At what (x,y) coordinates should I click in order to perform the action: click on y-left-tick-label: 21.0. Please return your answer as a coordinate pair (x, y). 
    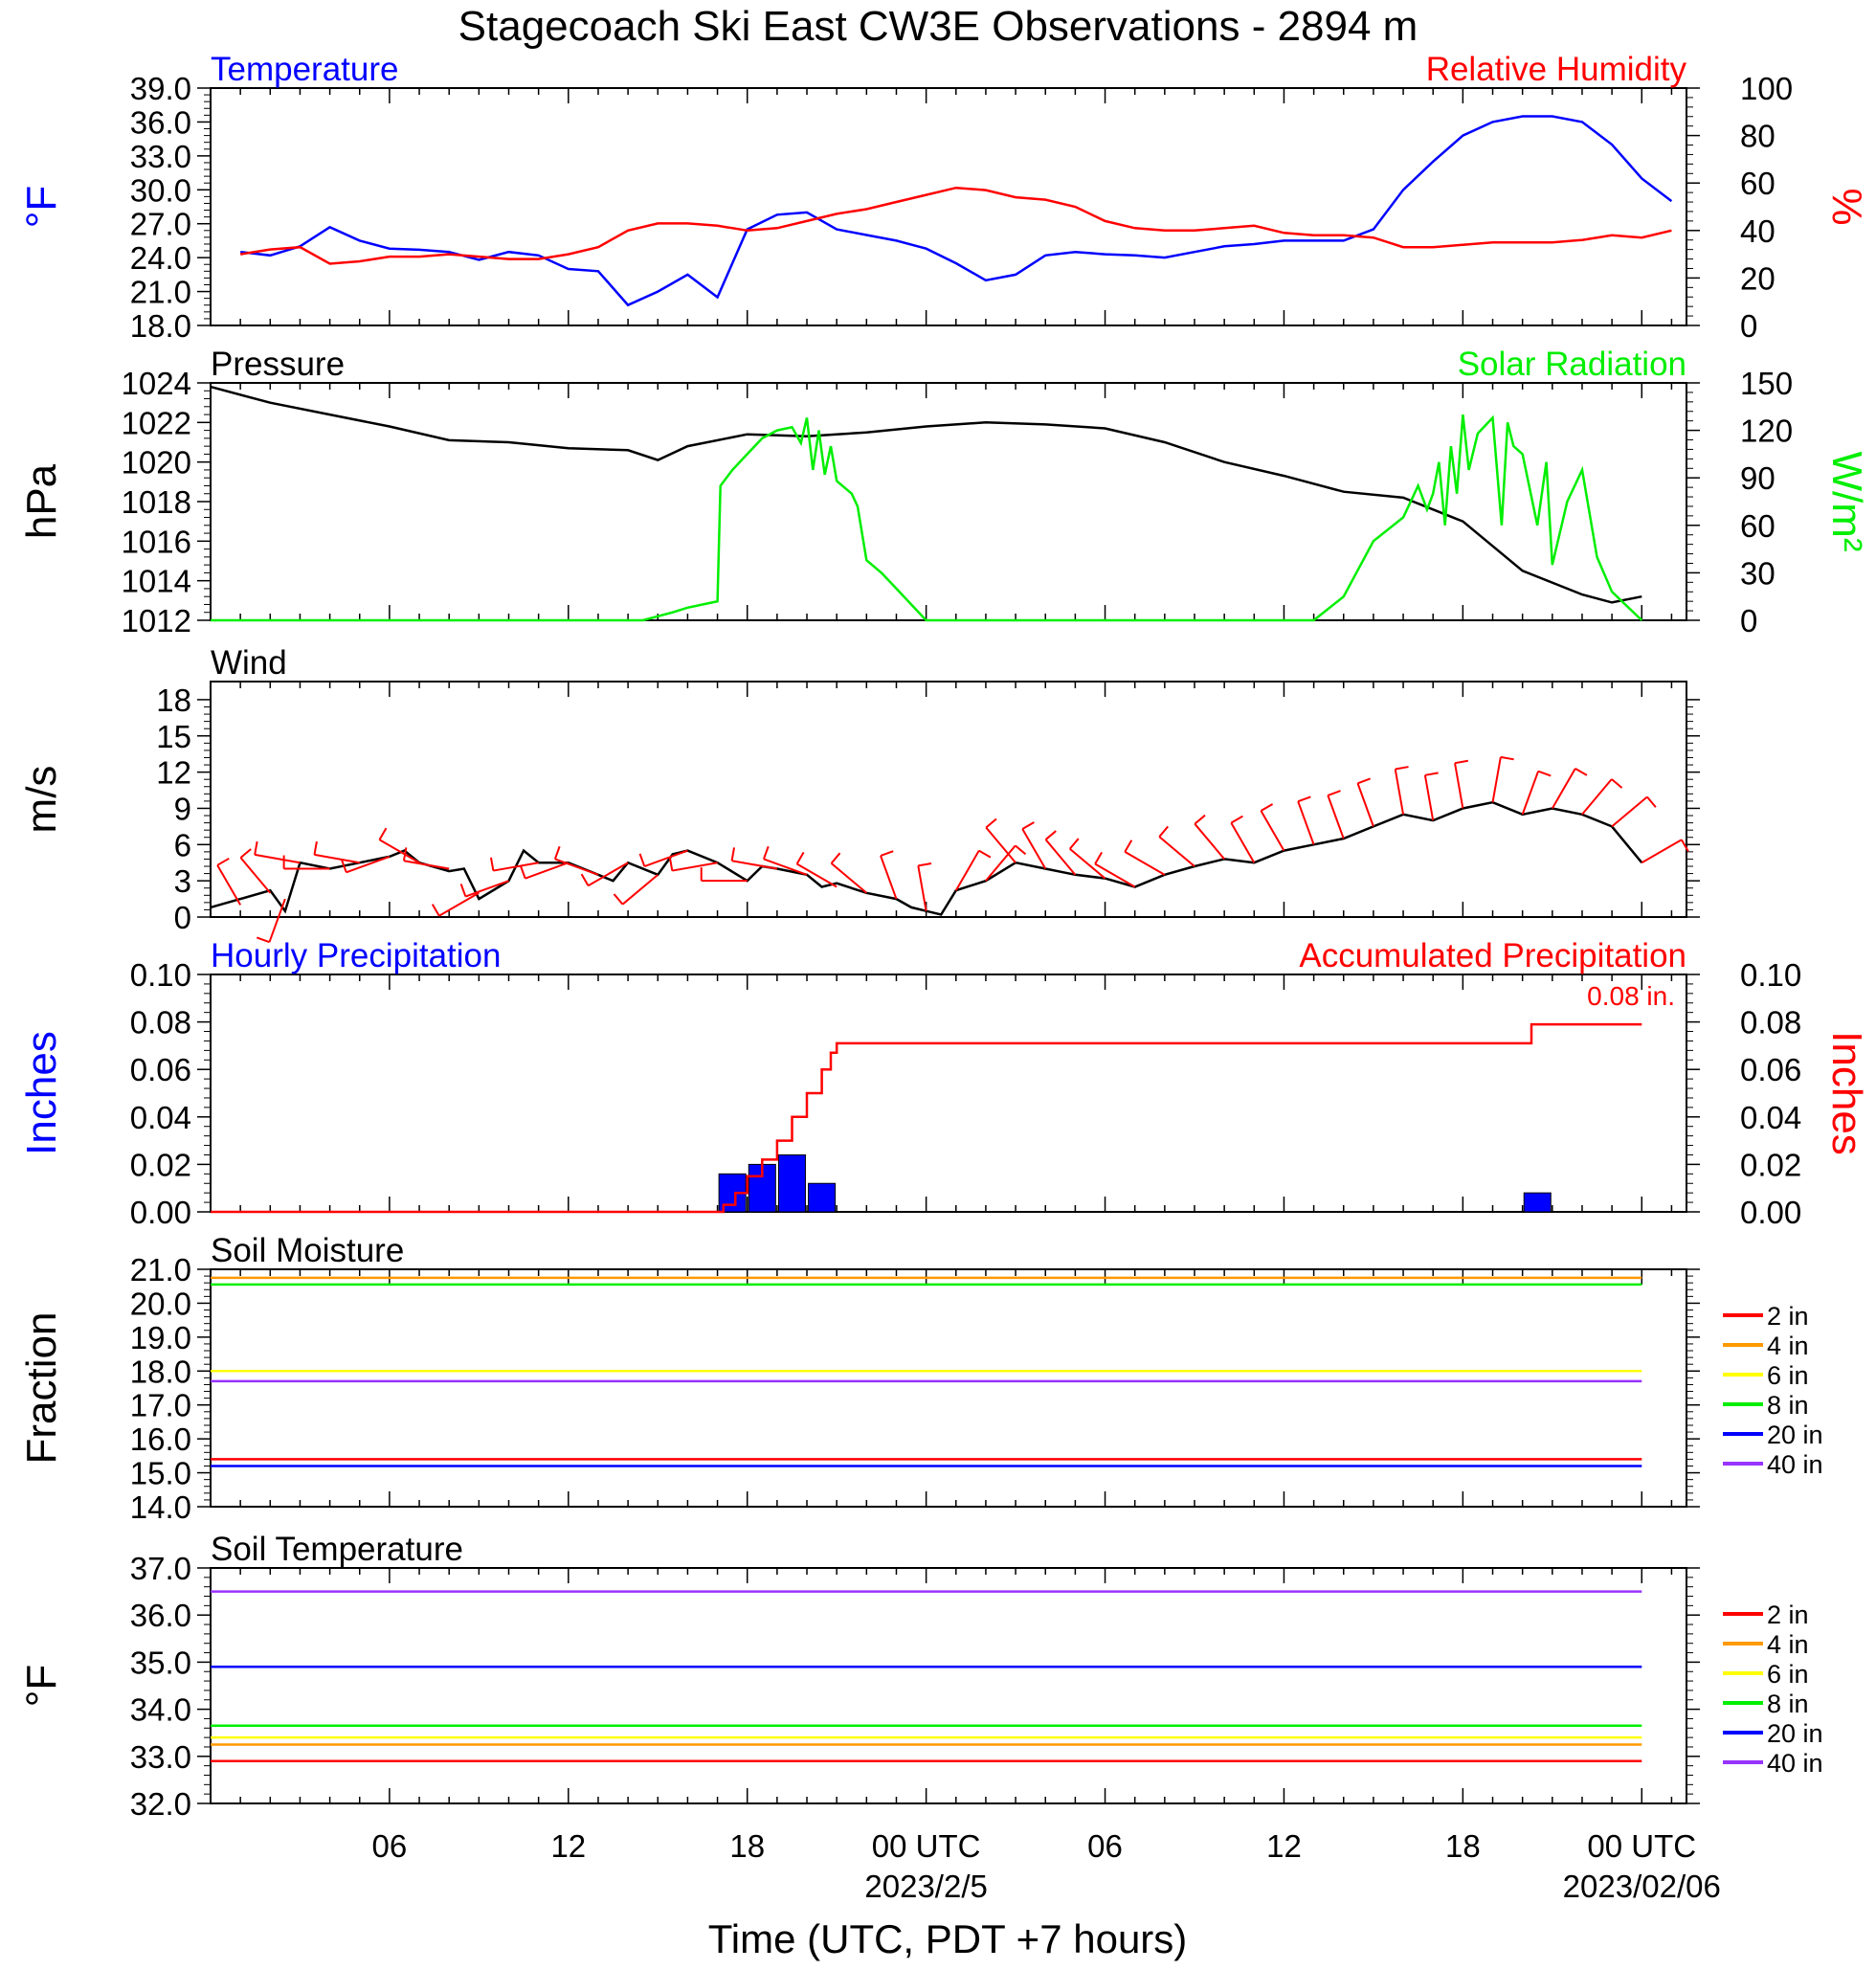
    Looking at the image, I should click on (160, 1269).